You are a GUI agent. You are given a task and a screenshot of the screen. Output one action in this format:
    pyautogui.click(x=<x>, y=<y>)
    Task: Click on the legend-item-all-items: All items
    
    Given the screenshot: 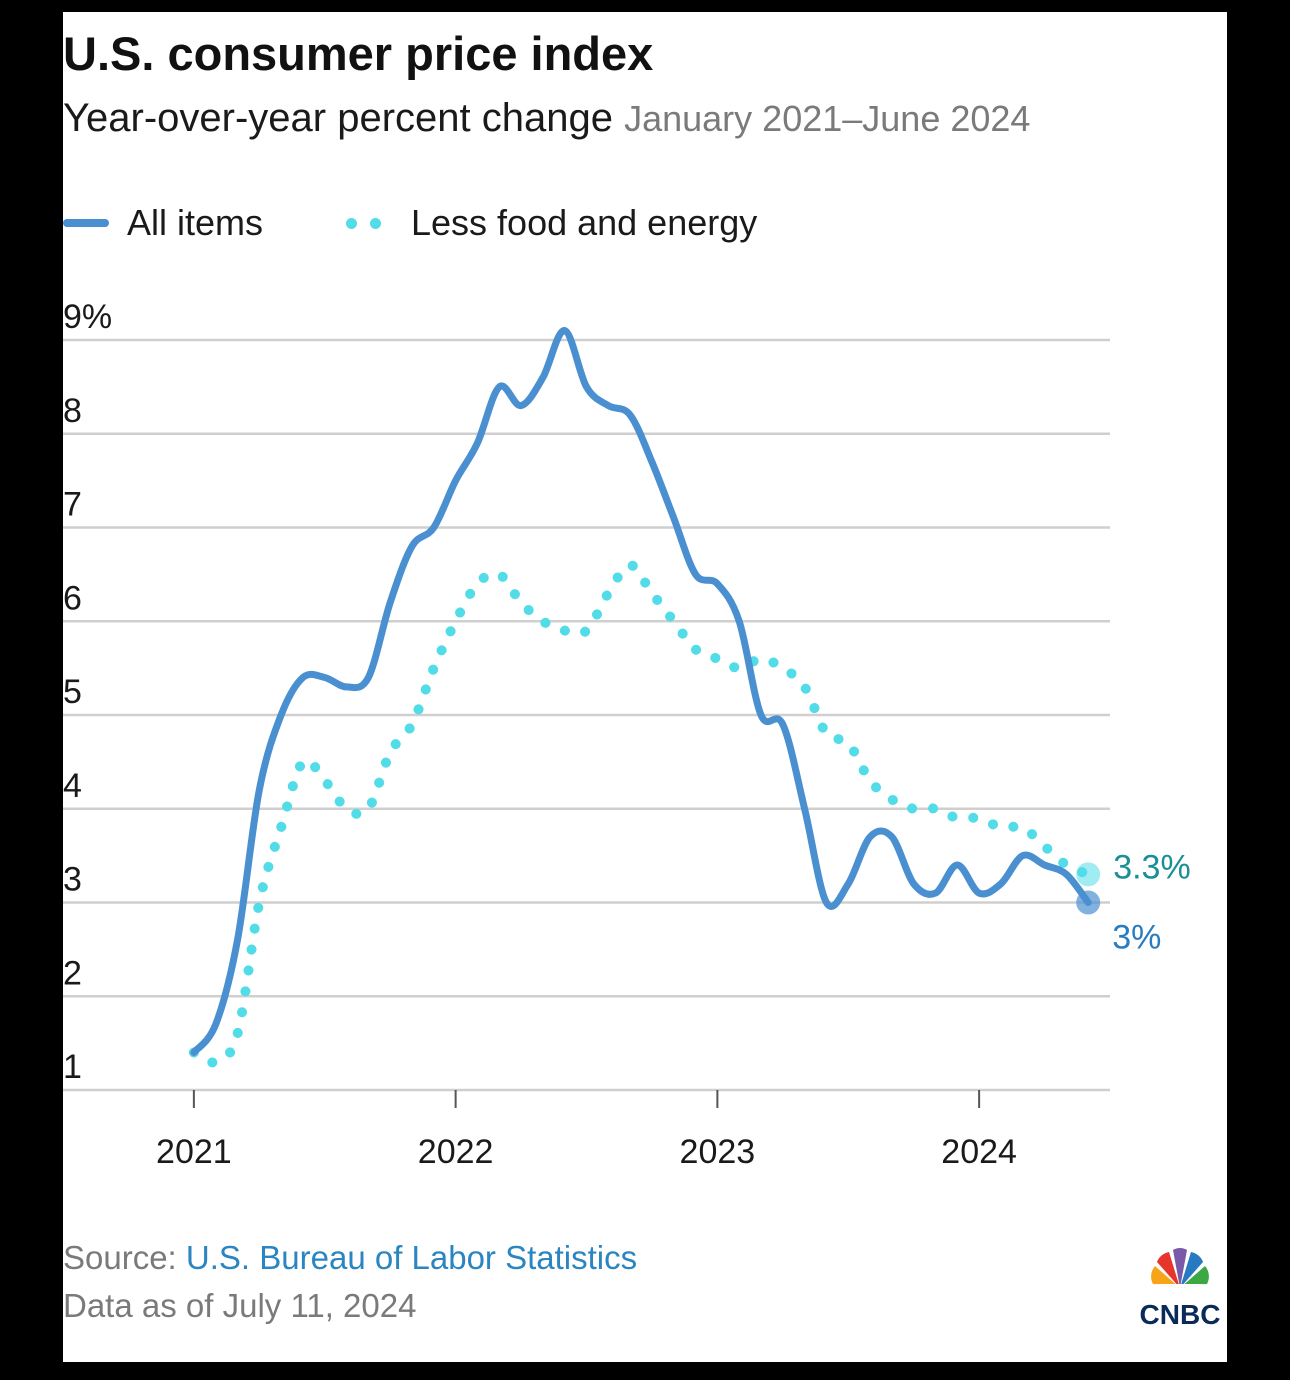 What is the action you would take?
    pyautogui.click(x=163, y=223)
    